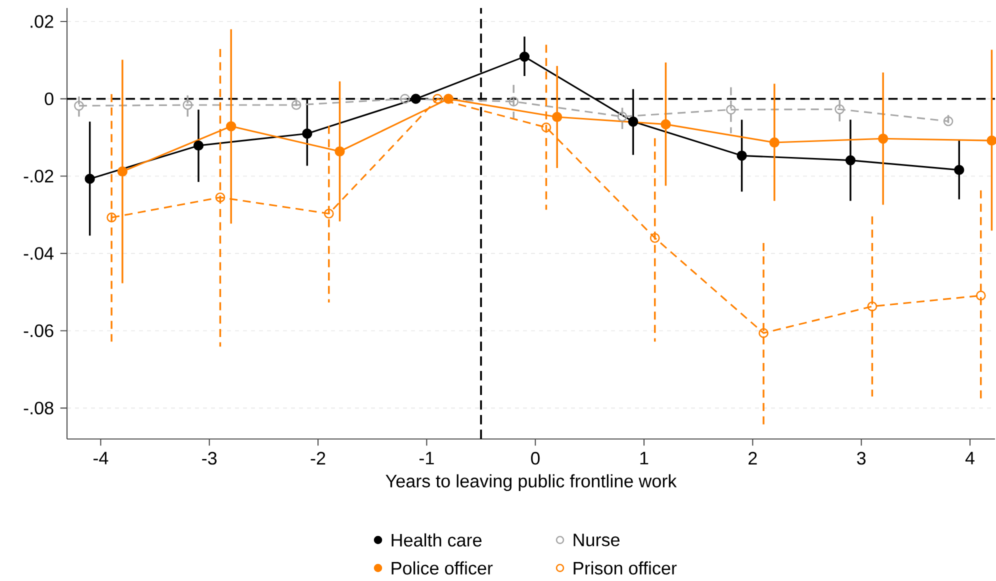  Describe the element at coordinates (39, 408) in the screenshot. I see `y-tick-label: -.08` at that location.